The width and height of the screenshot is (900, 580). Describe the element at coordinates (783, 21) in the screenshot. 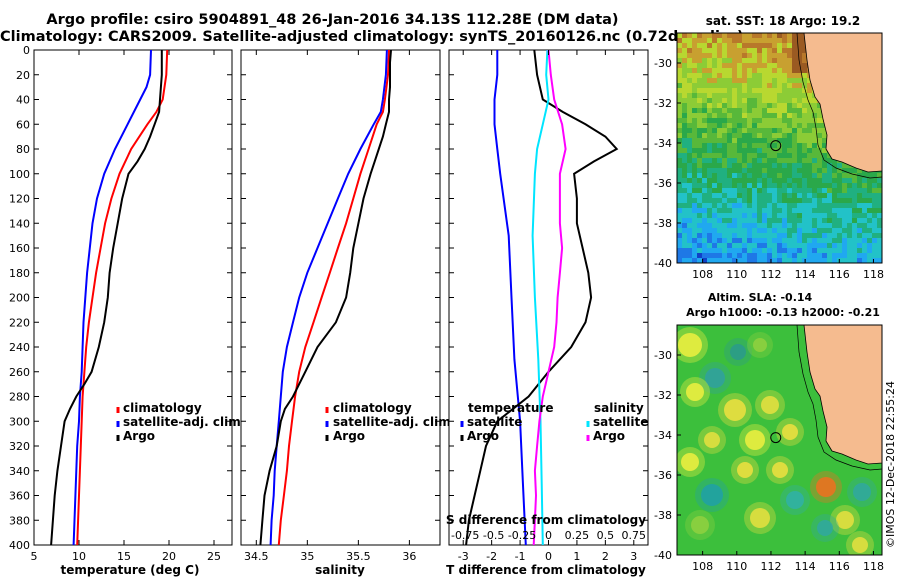

I see `sst-map-title: sat. SST: 18 Argo: 19.2` at that location.